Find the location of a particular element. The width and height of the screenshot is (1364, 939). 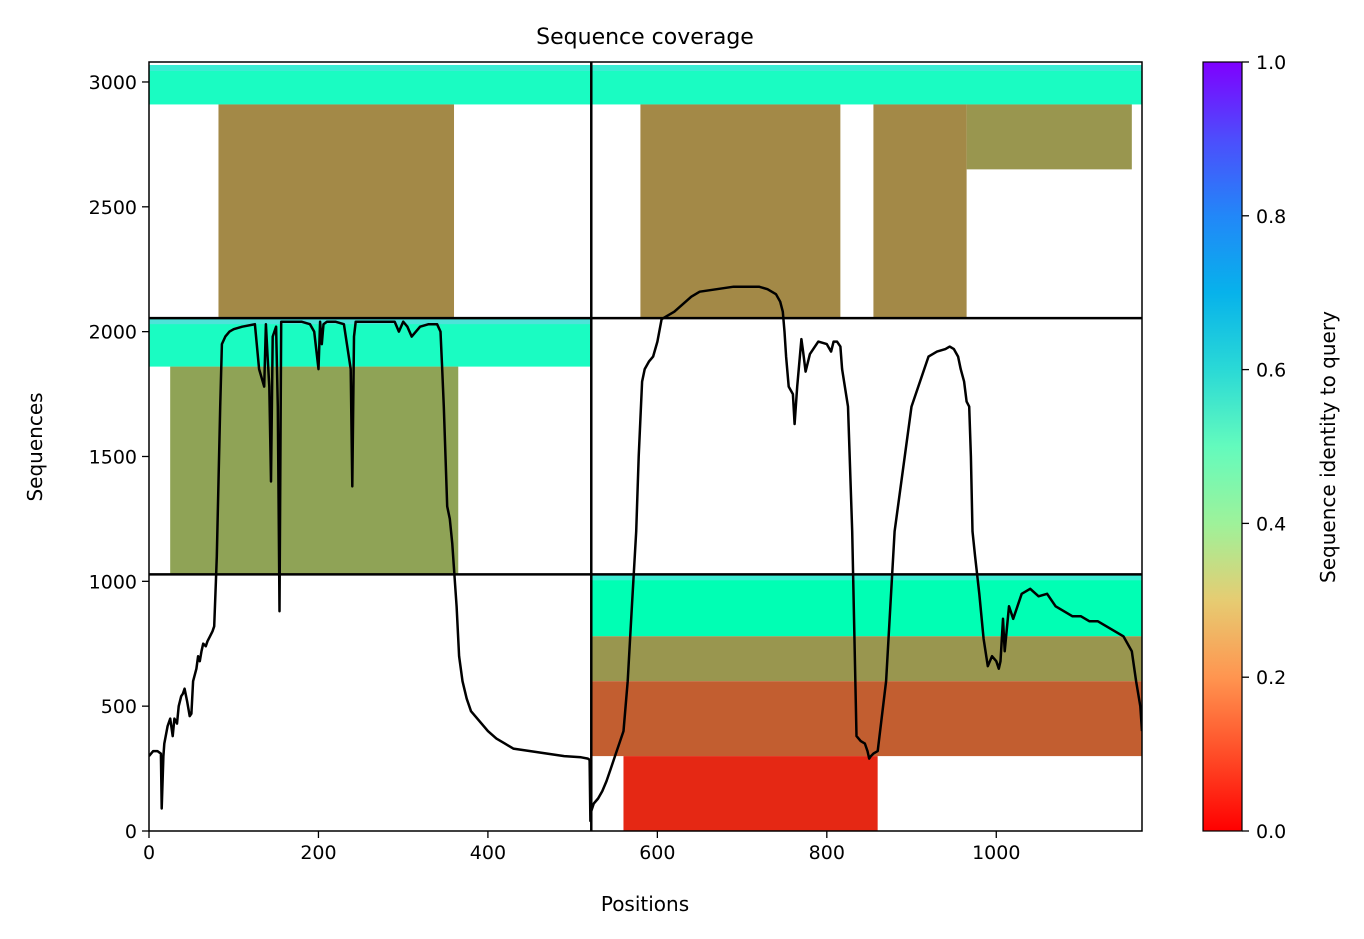

colorbar-tick-label: 0.6 is located at coordinates (1271, 371).